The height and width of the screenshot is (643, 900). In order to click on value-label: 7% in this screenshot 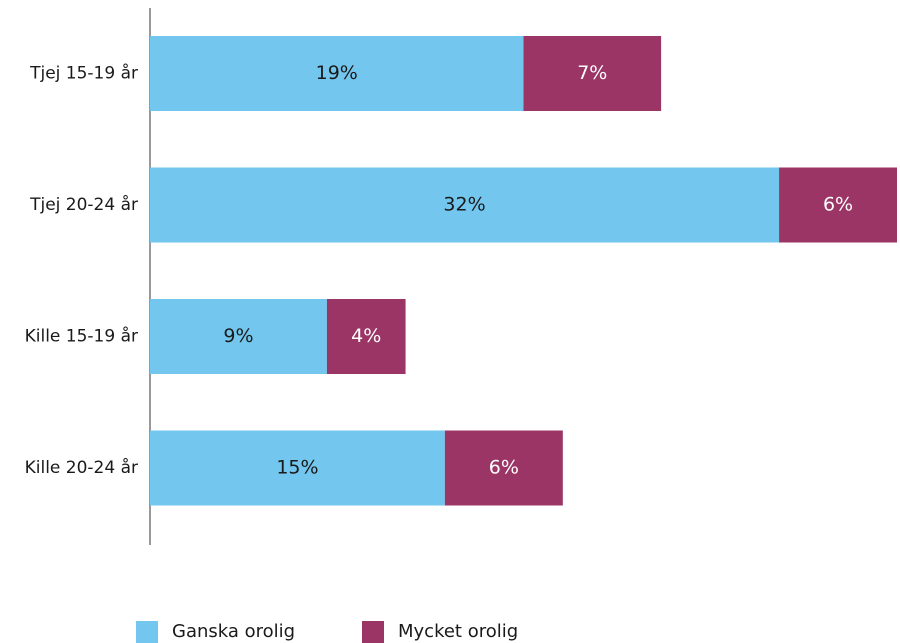, I will do `click(592, 73)`.